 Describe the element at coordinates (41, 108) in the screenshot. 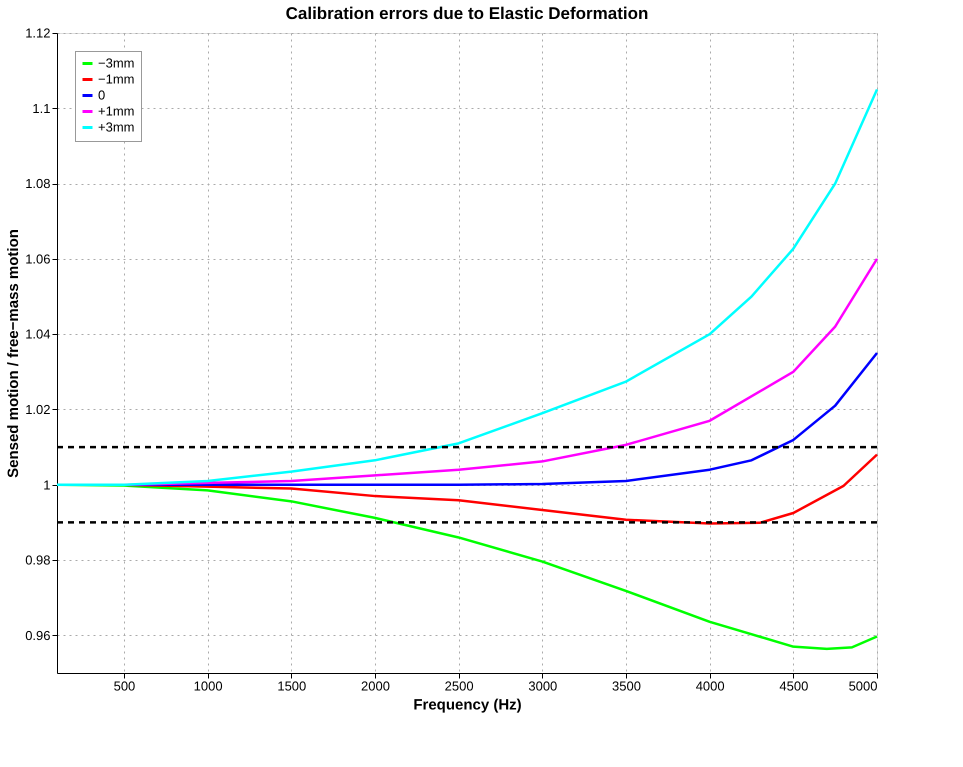

I see `y-tick-label: 1.1` at that location.